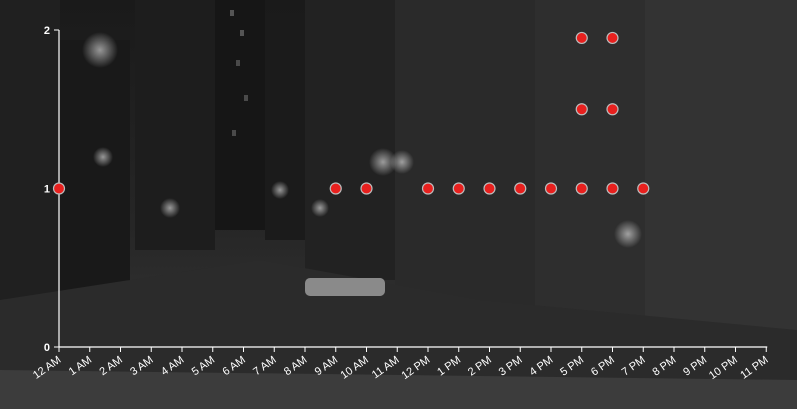  What do you see at coordinates (295, 366) in the screenshot?
I see `x-tick-label: 8 AM` at bounding box center [295, 366].